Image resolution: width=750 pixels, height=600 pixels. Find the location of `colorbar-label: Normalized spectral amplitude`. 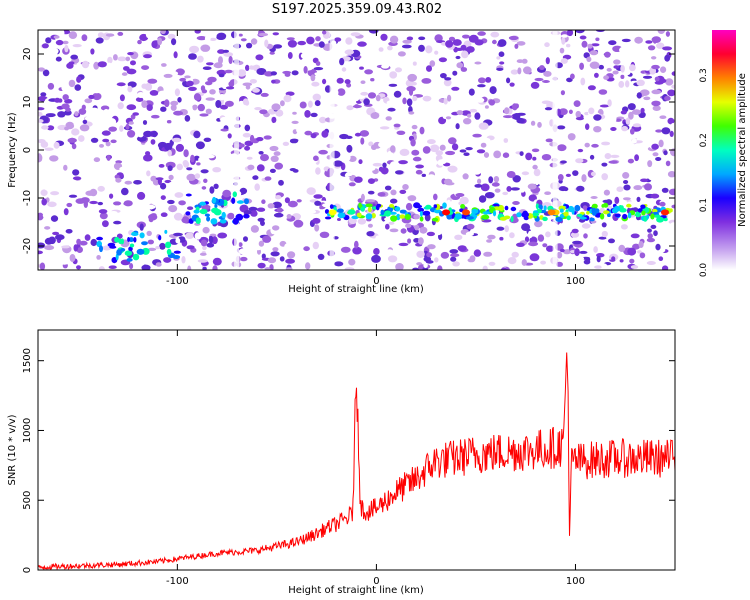

colorbar-label: Normalized spectral amplitude is located at coordinates (742, 150).